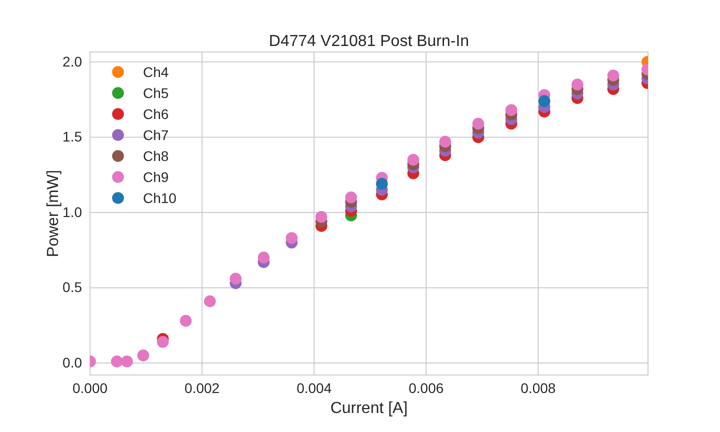  Describe the element at coordinates (72, 136) in the screenshot. I see `y-tick-label: 1.5` at that location.